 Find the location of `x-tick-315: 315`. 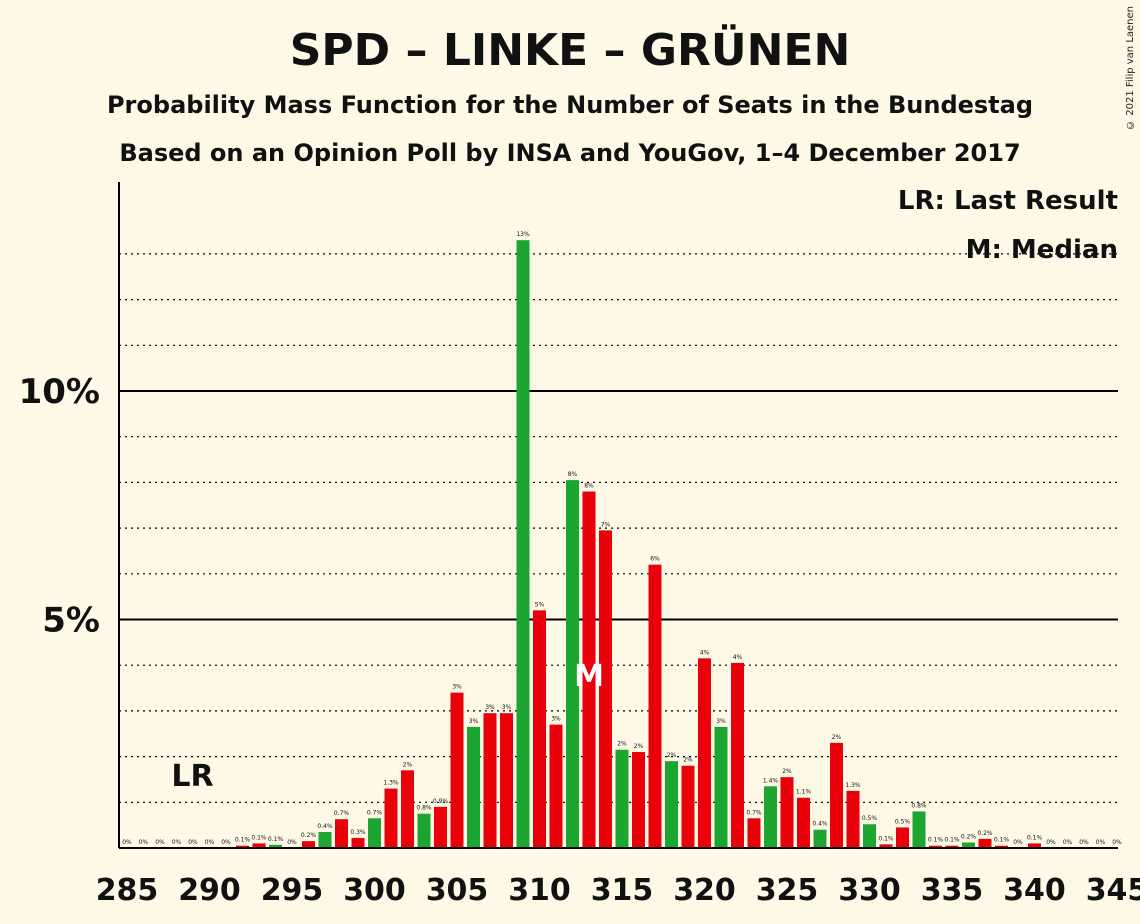

x-tick-315: 315 is located at coordinates (622, 890).